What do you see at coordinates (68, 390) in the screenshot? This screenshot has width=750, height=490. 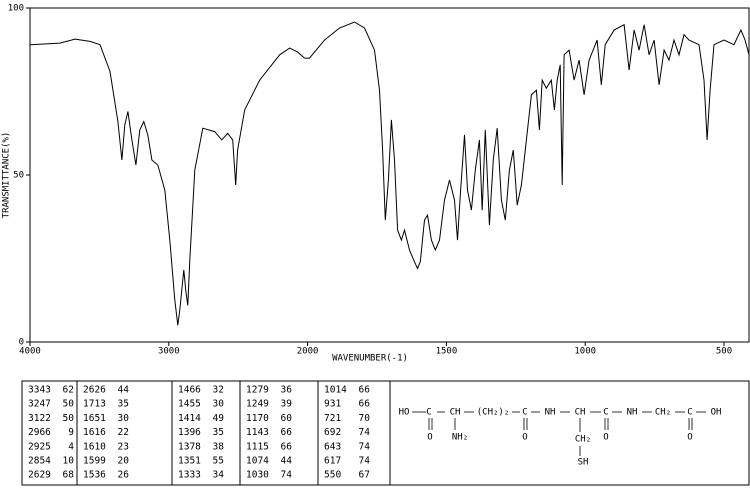 I see `peak-transmittance: 62` at bounding box center [68, 390].